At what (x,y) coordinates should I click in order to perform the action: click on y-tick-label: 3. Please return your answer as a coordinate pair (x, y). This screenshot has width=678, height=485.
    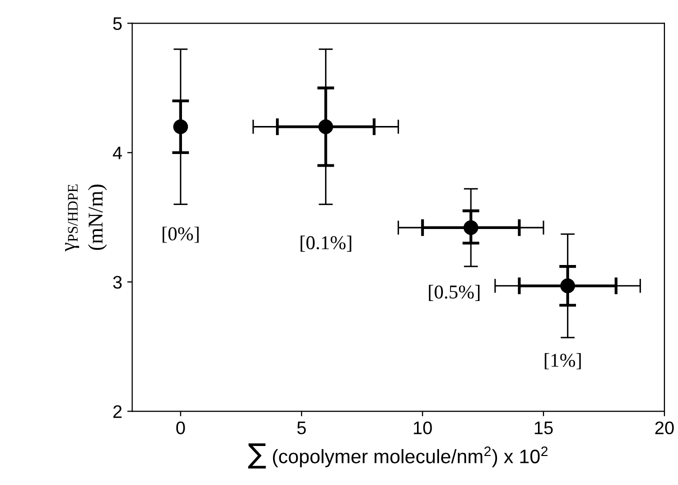
    Looking at the image, I should click on (117, 282).